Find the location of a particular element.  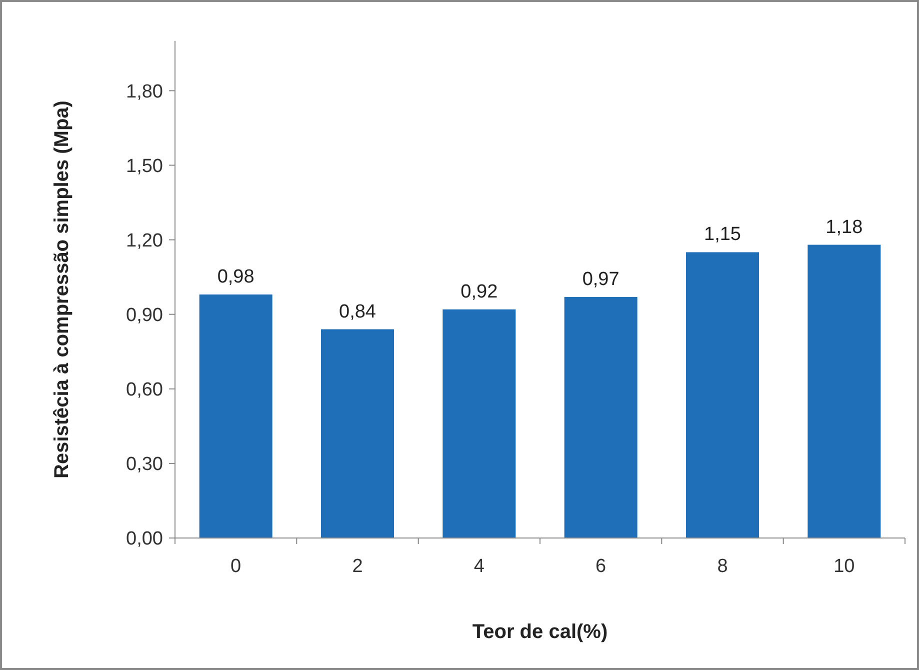

y-tick-label: 0,30 is located at coordinates (144, 465).